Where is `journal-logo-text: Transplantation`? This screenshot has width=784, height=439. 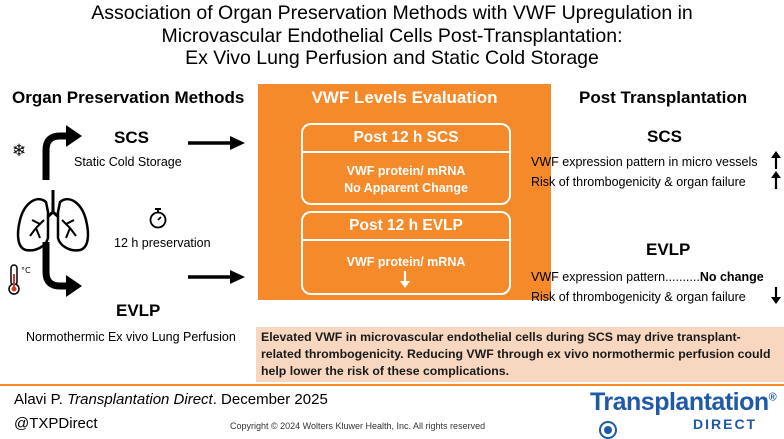
journal-logo-text: Transplantation is located at coordinates (679, 402).